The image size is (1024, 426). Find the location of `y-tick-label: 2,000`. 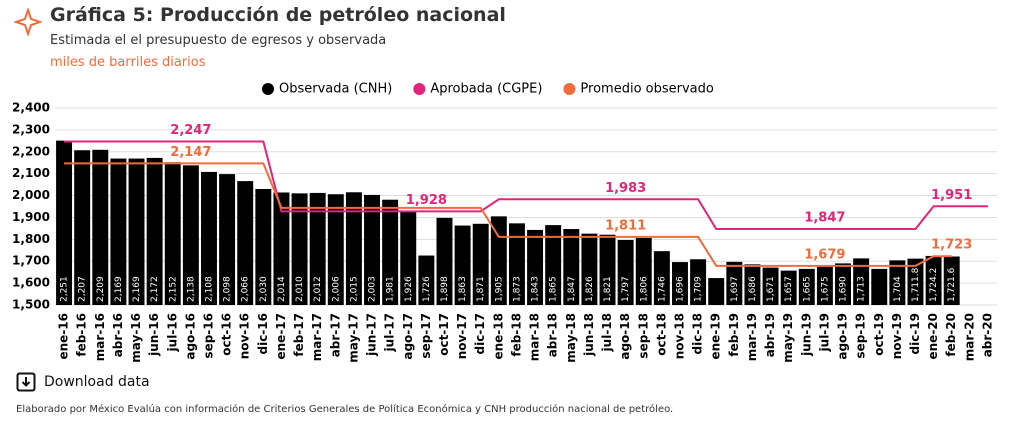

y-tick-label: 2,000 is located at coordinates (31, 195).